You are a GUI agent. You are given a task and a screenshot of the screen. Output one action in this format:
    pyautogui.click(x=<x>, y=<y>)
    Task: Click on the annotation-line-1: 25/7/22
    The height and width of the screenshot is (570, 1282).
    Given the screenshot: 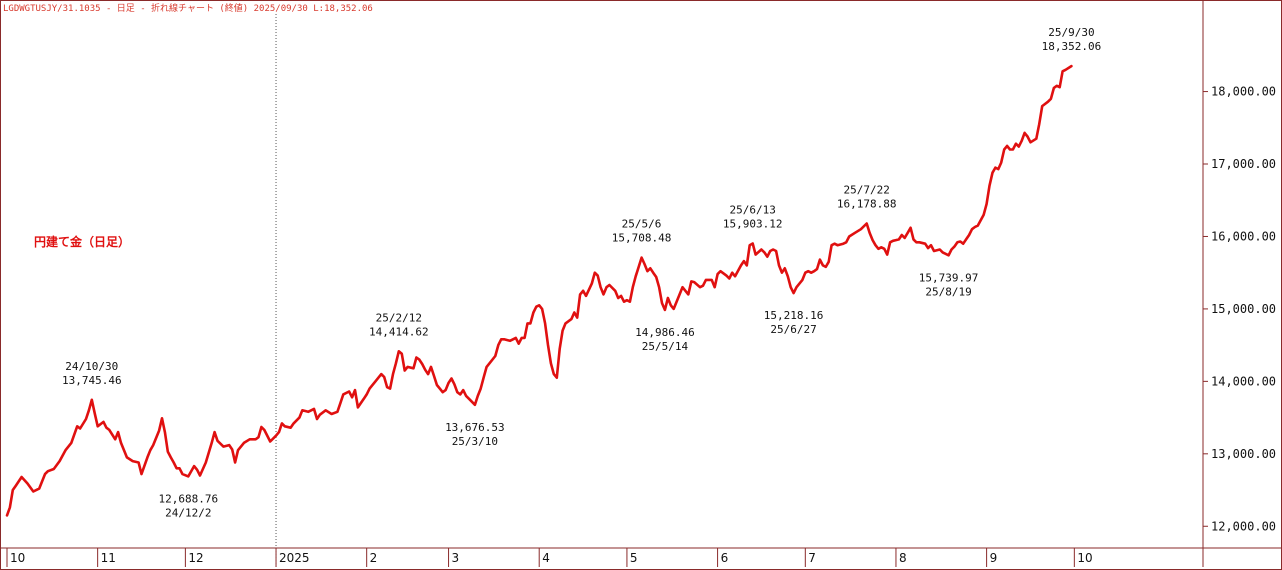 What is the action you would take?
    pyautogui.click(x=867, y=190)
    